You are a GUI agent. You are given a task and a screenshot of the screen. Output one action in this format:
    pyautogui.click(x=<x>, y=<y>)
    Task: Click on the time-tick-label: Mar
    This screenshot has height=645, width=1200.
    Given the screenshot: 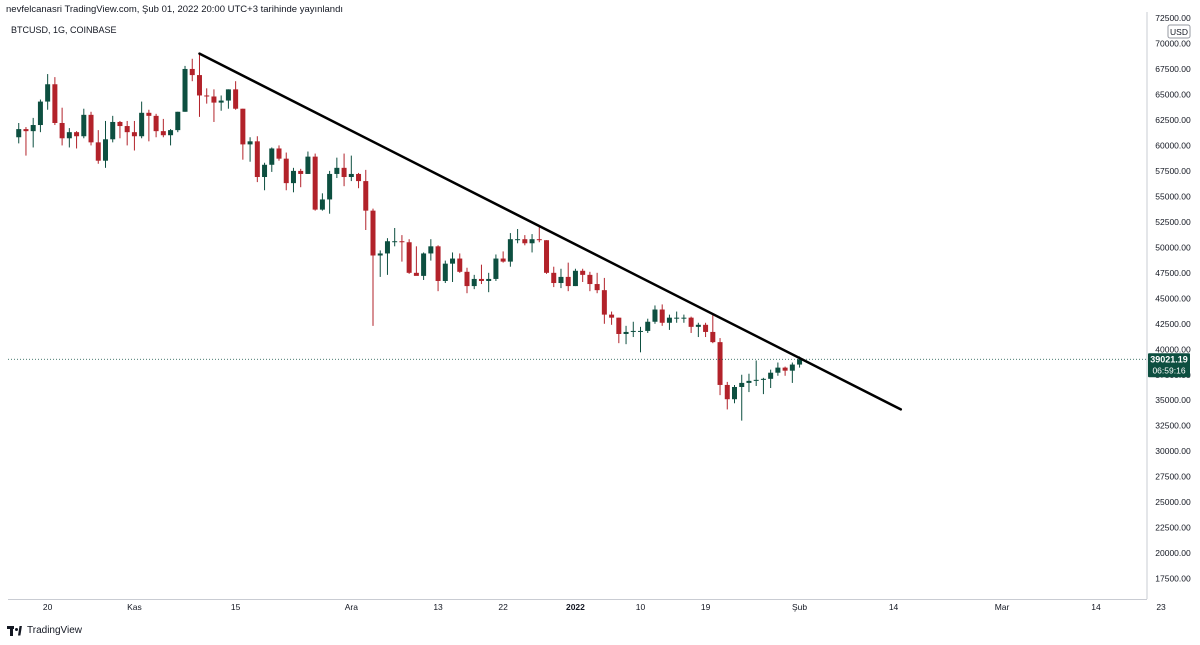 What is the action you would take?
    pyautogui.click(x=1002, y=607)
    